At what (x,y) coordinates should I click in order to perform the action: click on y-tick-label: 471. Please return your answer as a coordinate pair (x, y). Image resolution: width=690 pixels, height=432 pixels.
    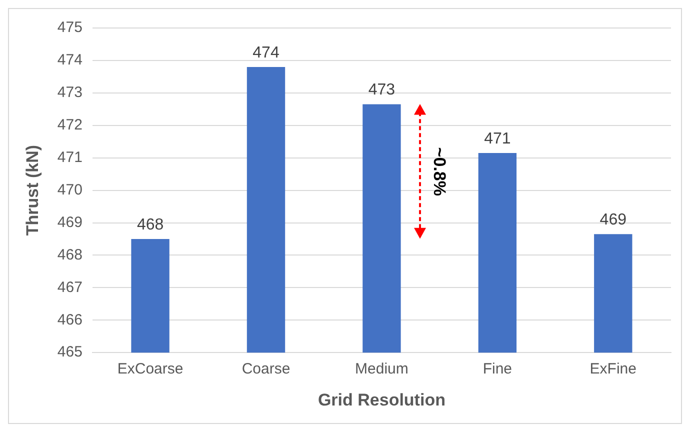
    Looking at the image, I should click on (69, 157).